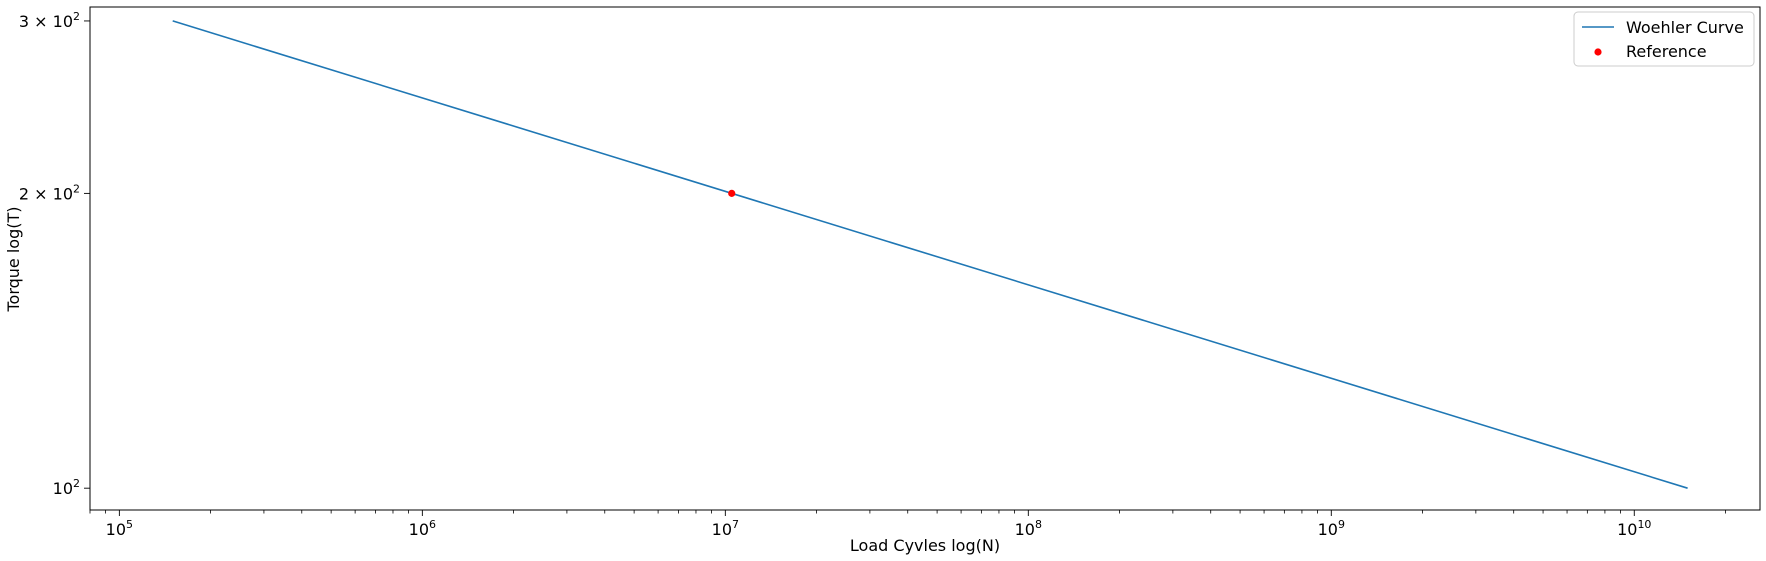  Describe the element at coordinates (907, 524) in the screenshot. I see `x-axis-ticks: 10⁵ 10⁶ 10⁷ 10⁸ 10⁹ 10¹⁰` at that location.